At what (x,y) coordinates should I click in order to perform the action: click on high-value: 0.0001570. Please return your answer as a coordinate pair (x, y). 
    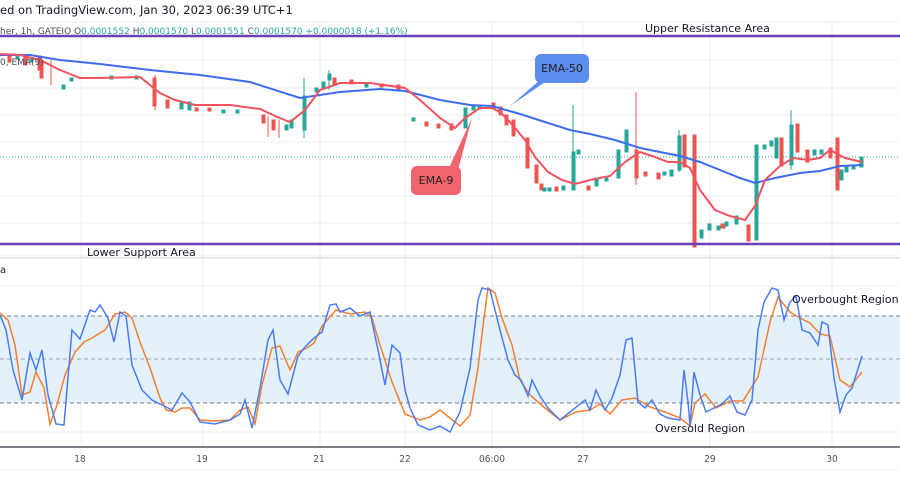
    Looking at the image, I should click on (164, 32).